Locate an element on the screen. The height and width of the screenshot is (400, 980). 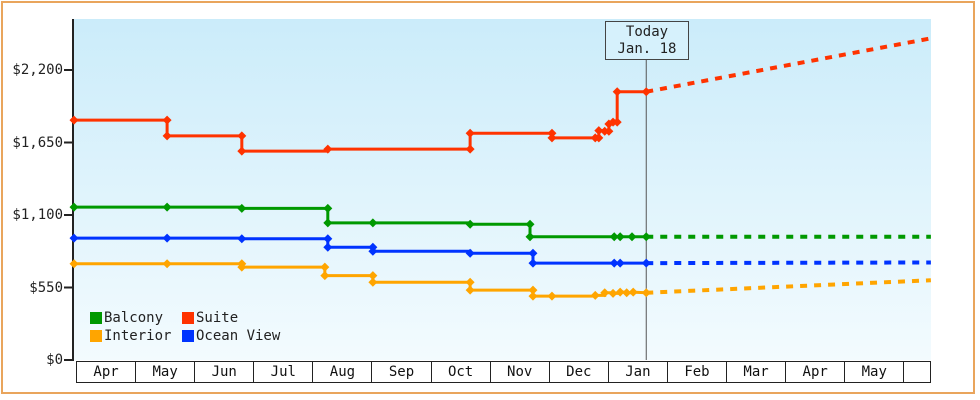
legend-label: Ocean View is located at coordinates (238, 336).